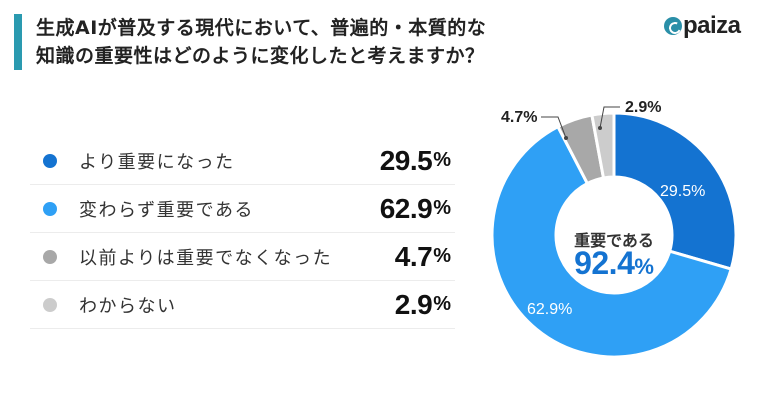 This screenshot has height=400, width=768. I want to click on legend-label: わからない, so click(128, 306).